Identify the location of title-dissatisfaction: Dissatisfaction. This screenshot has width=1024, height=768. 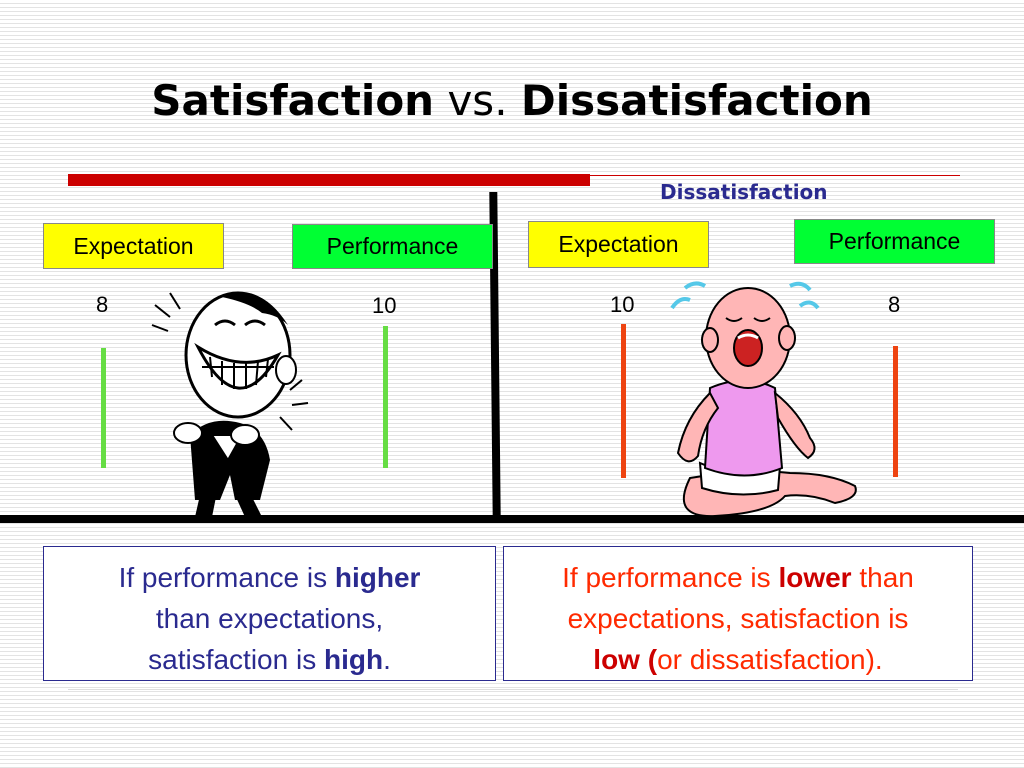
(696, 100).